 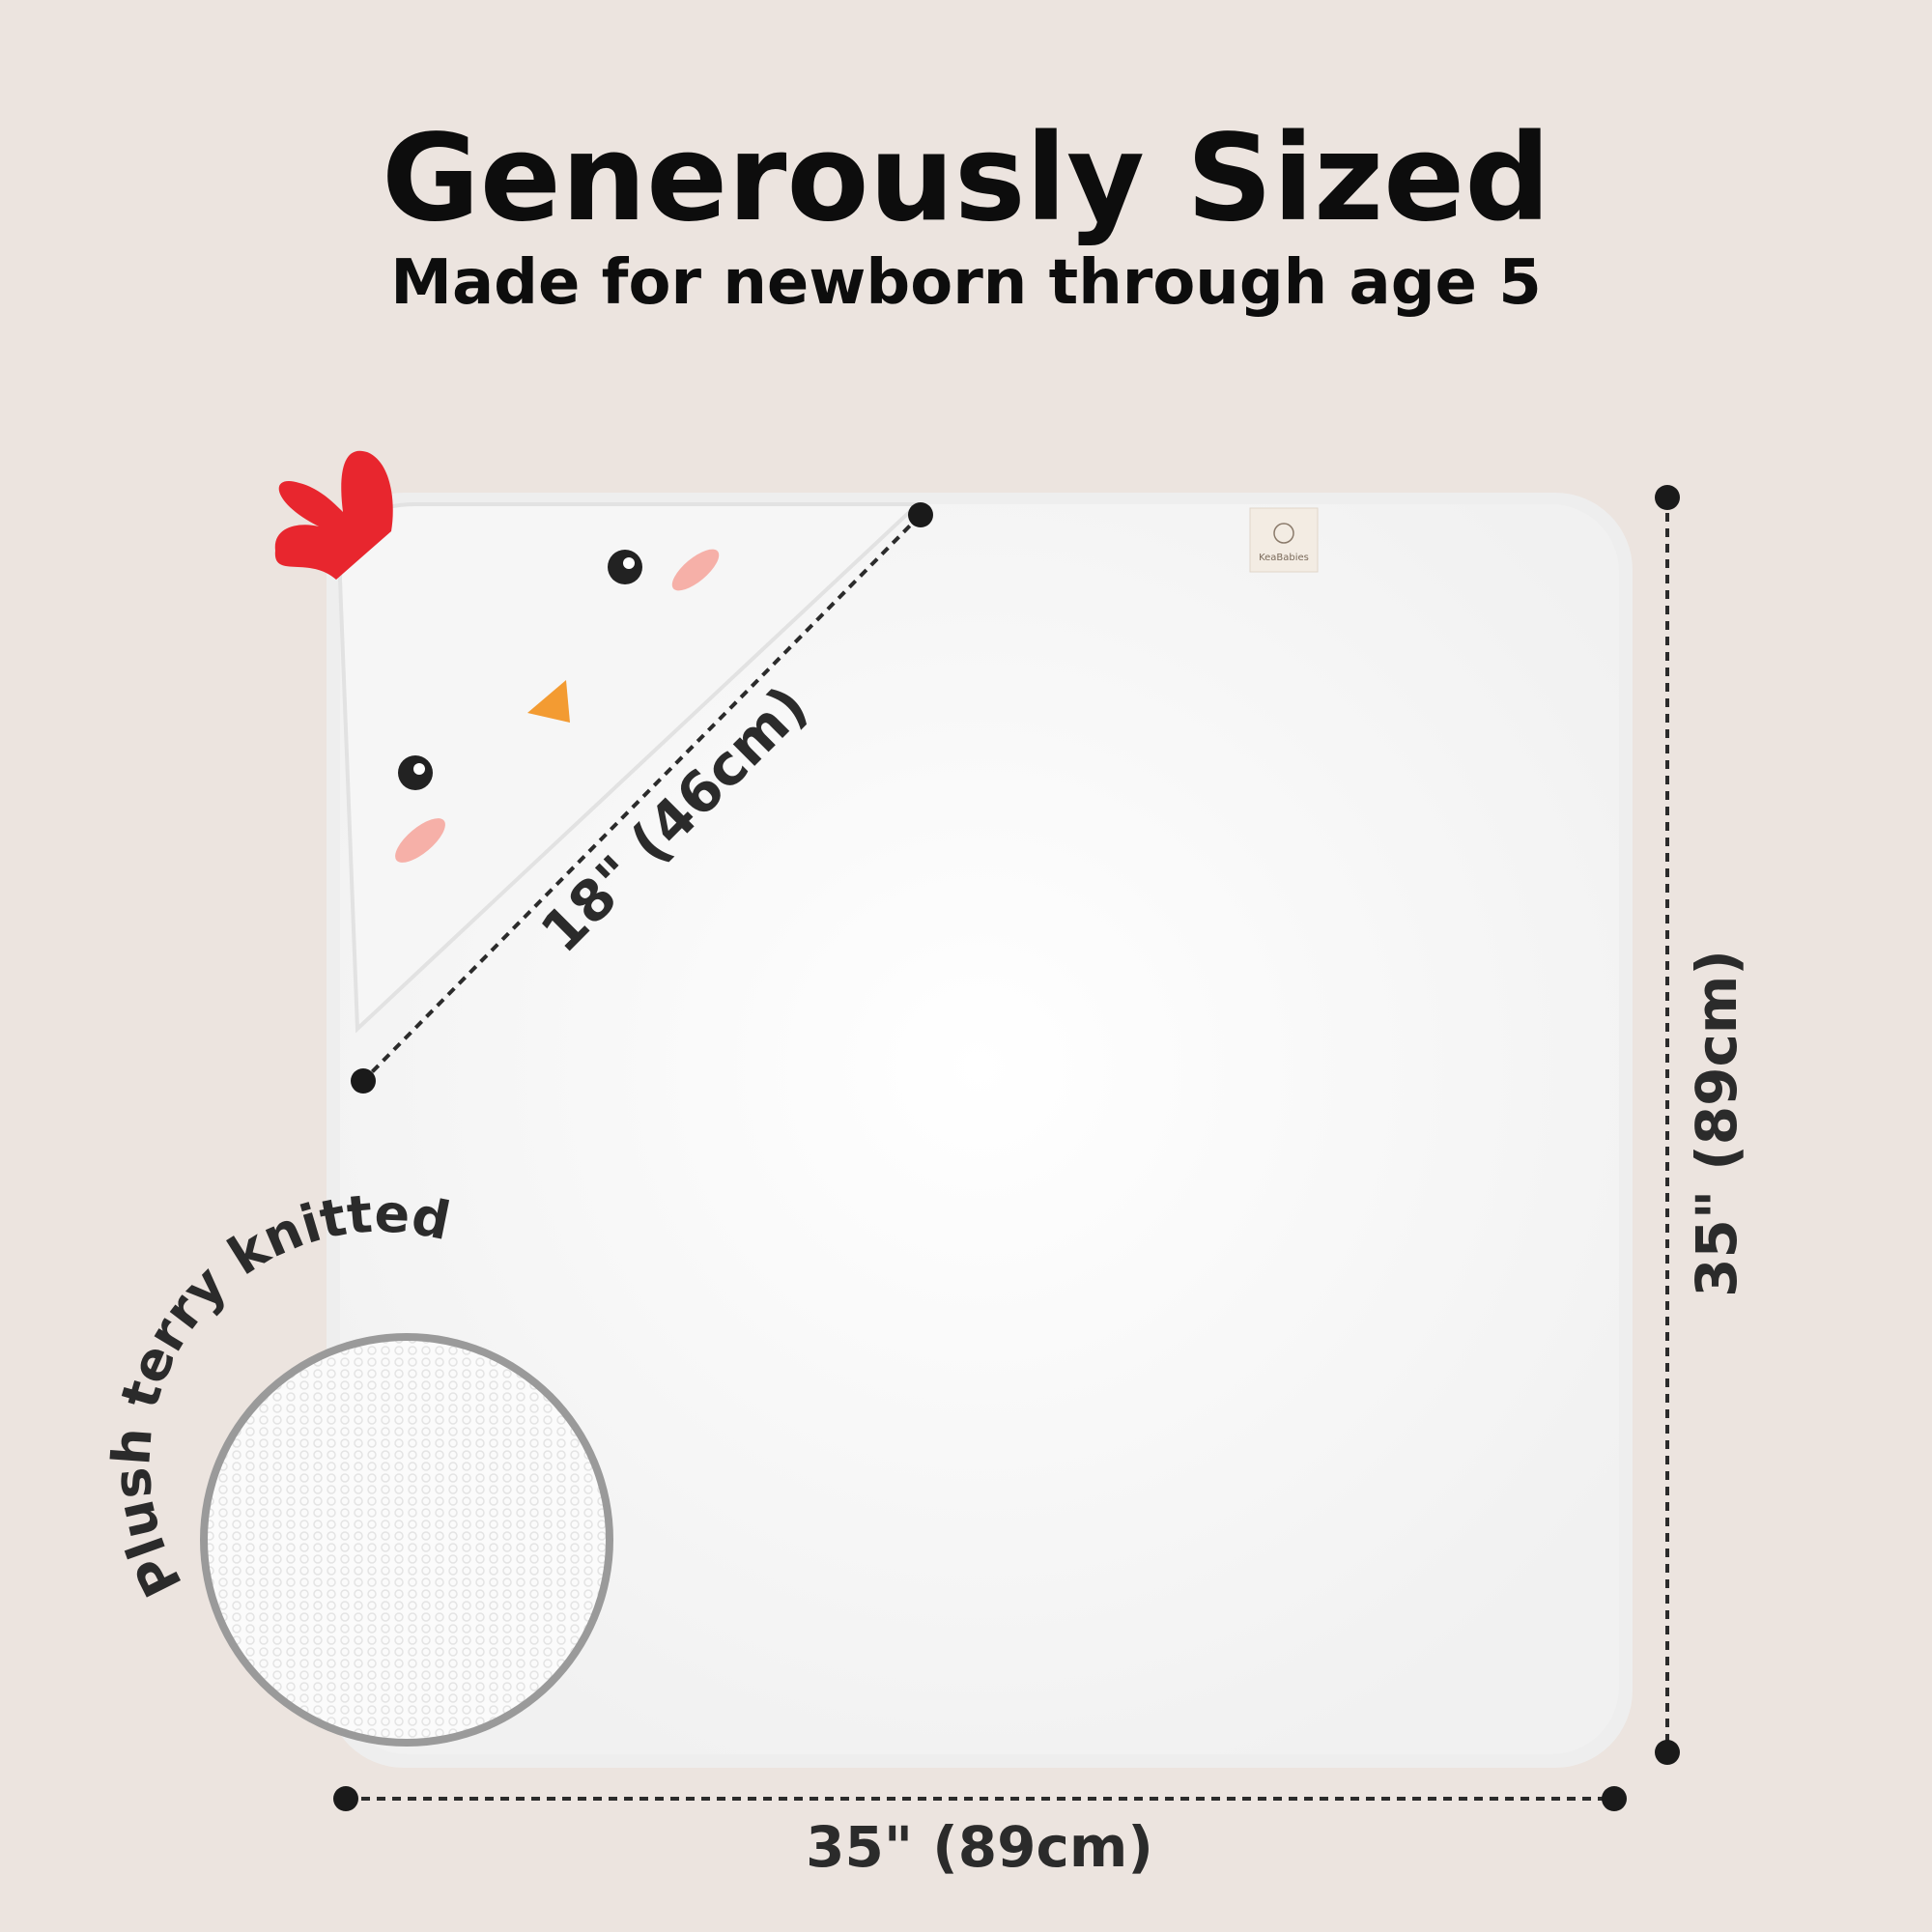 I want to click on brand-logo, so click(x=1283, y=533).